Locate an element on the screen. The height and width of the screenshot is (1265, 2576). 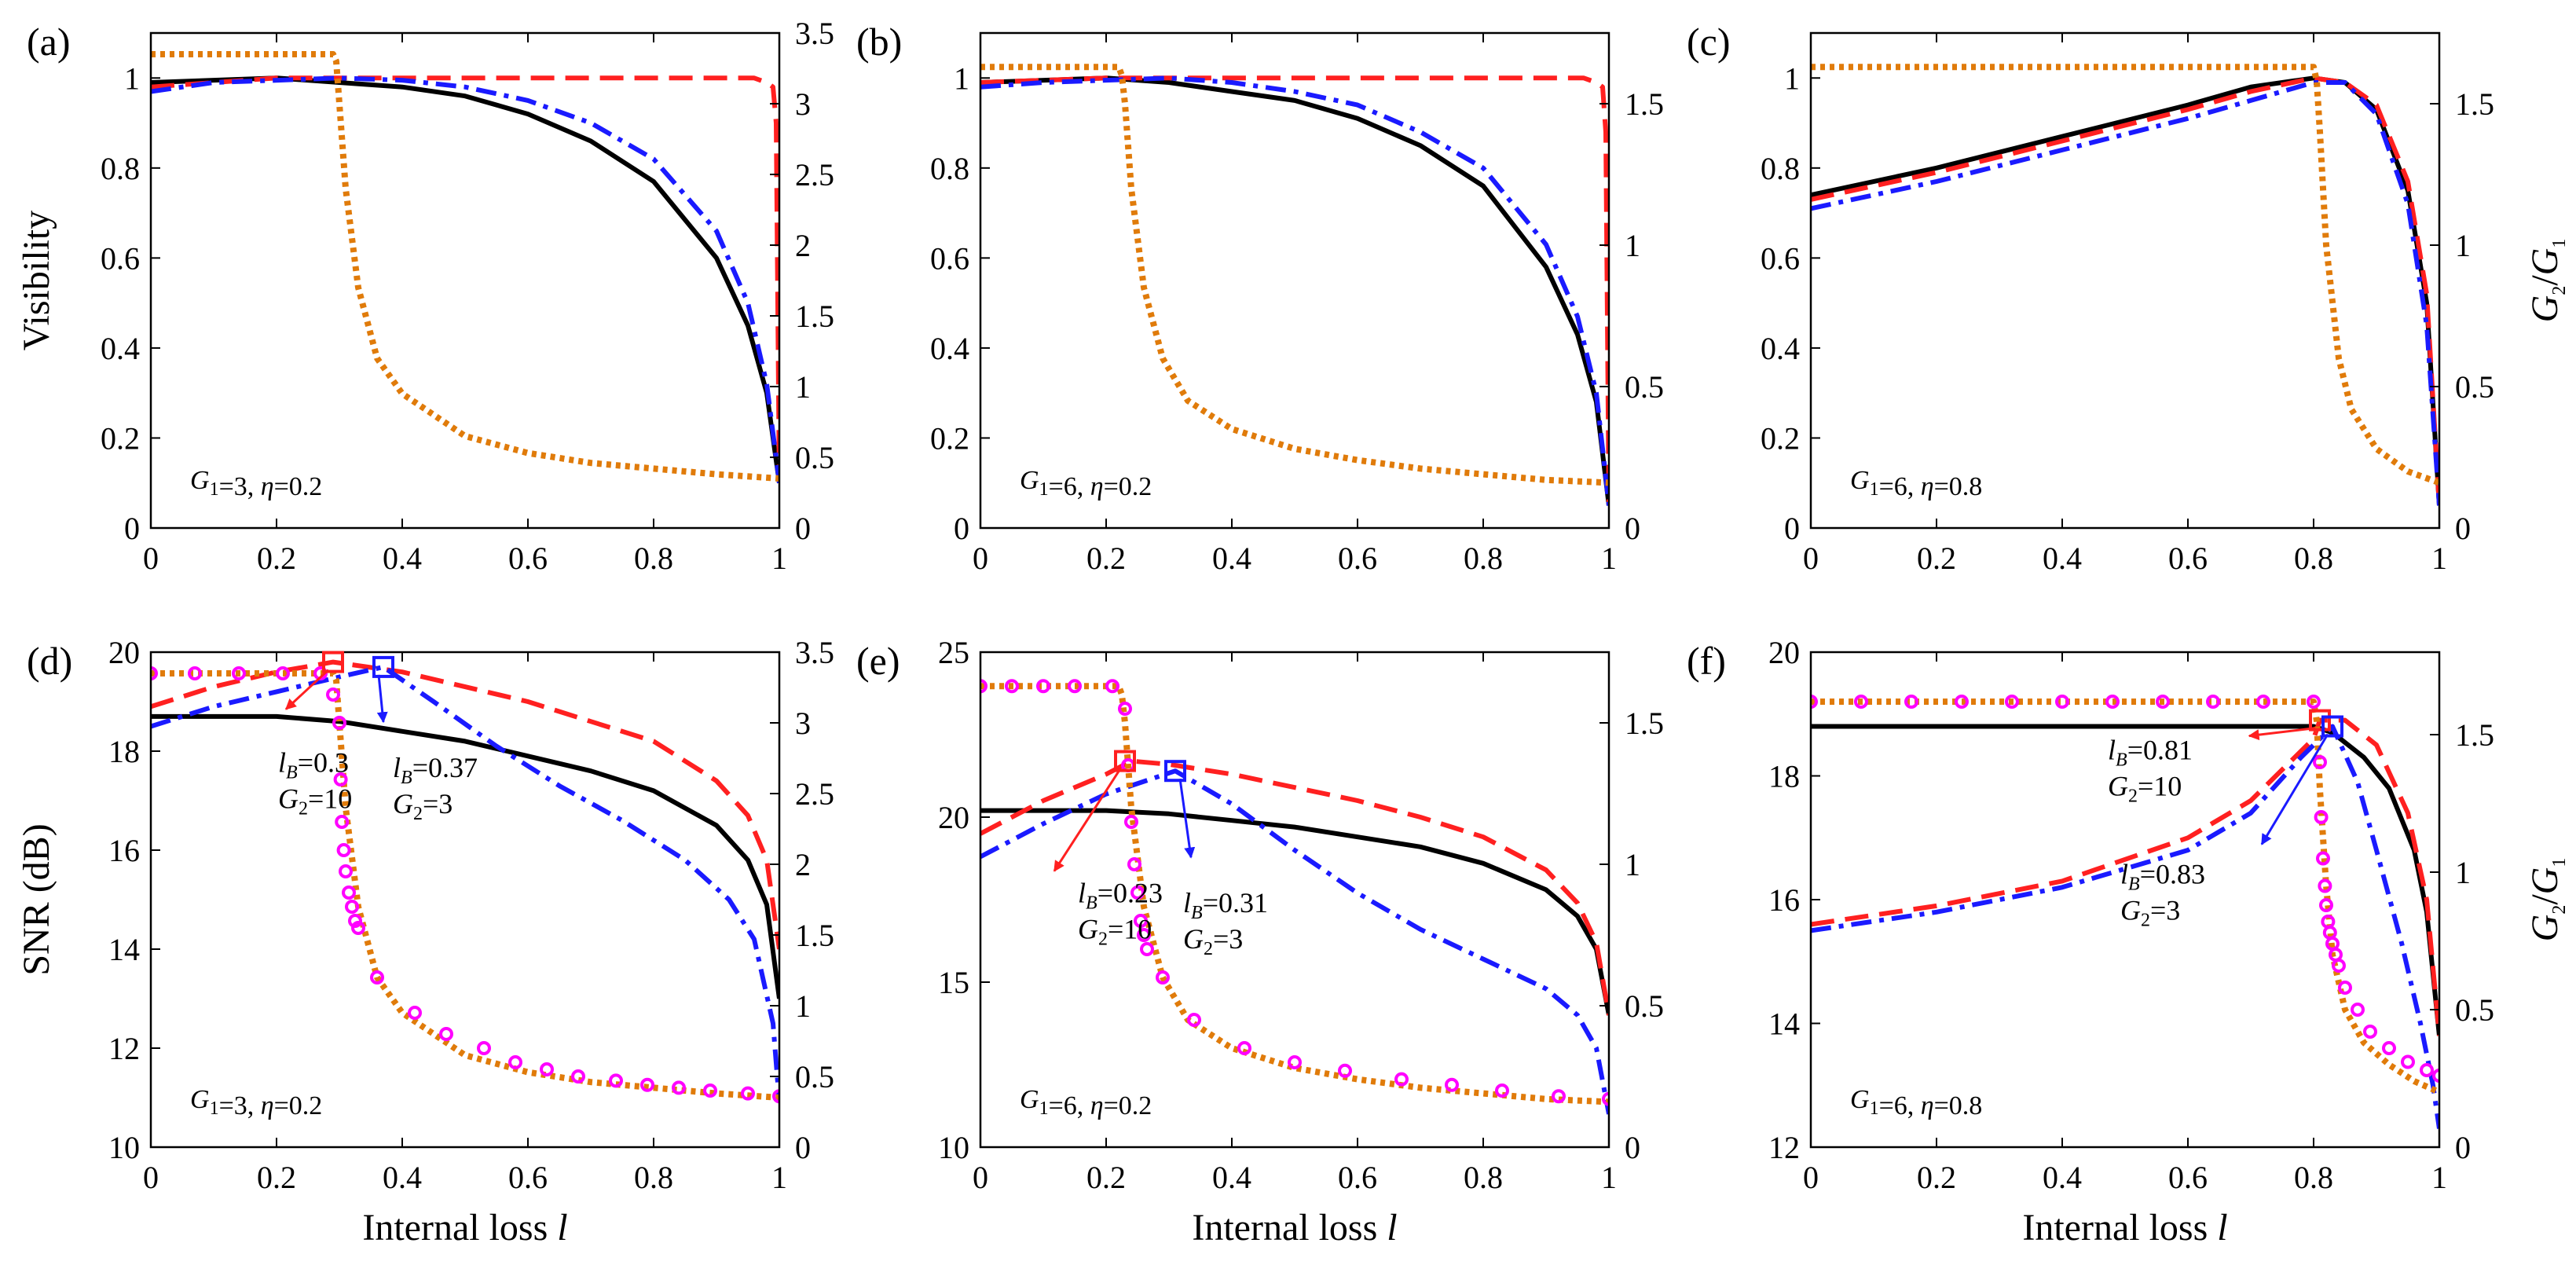
panel-label: (e) is located at coordinates (878, 661).